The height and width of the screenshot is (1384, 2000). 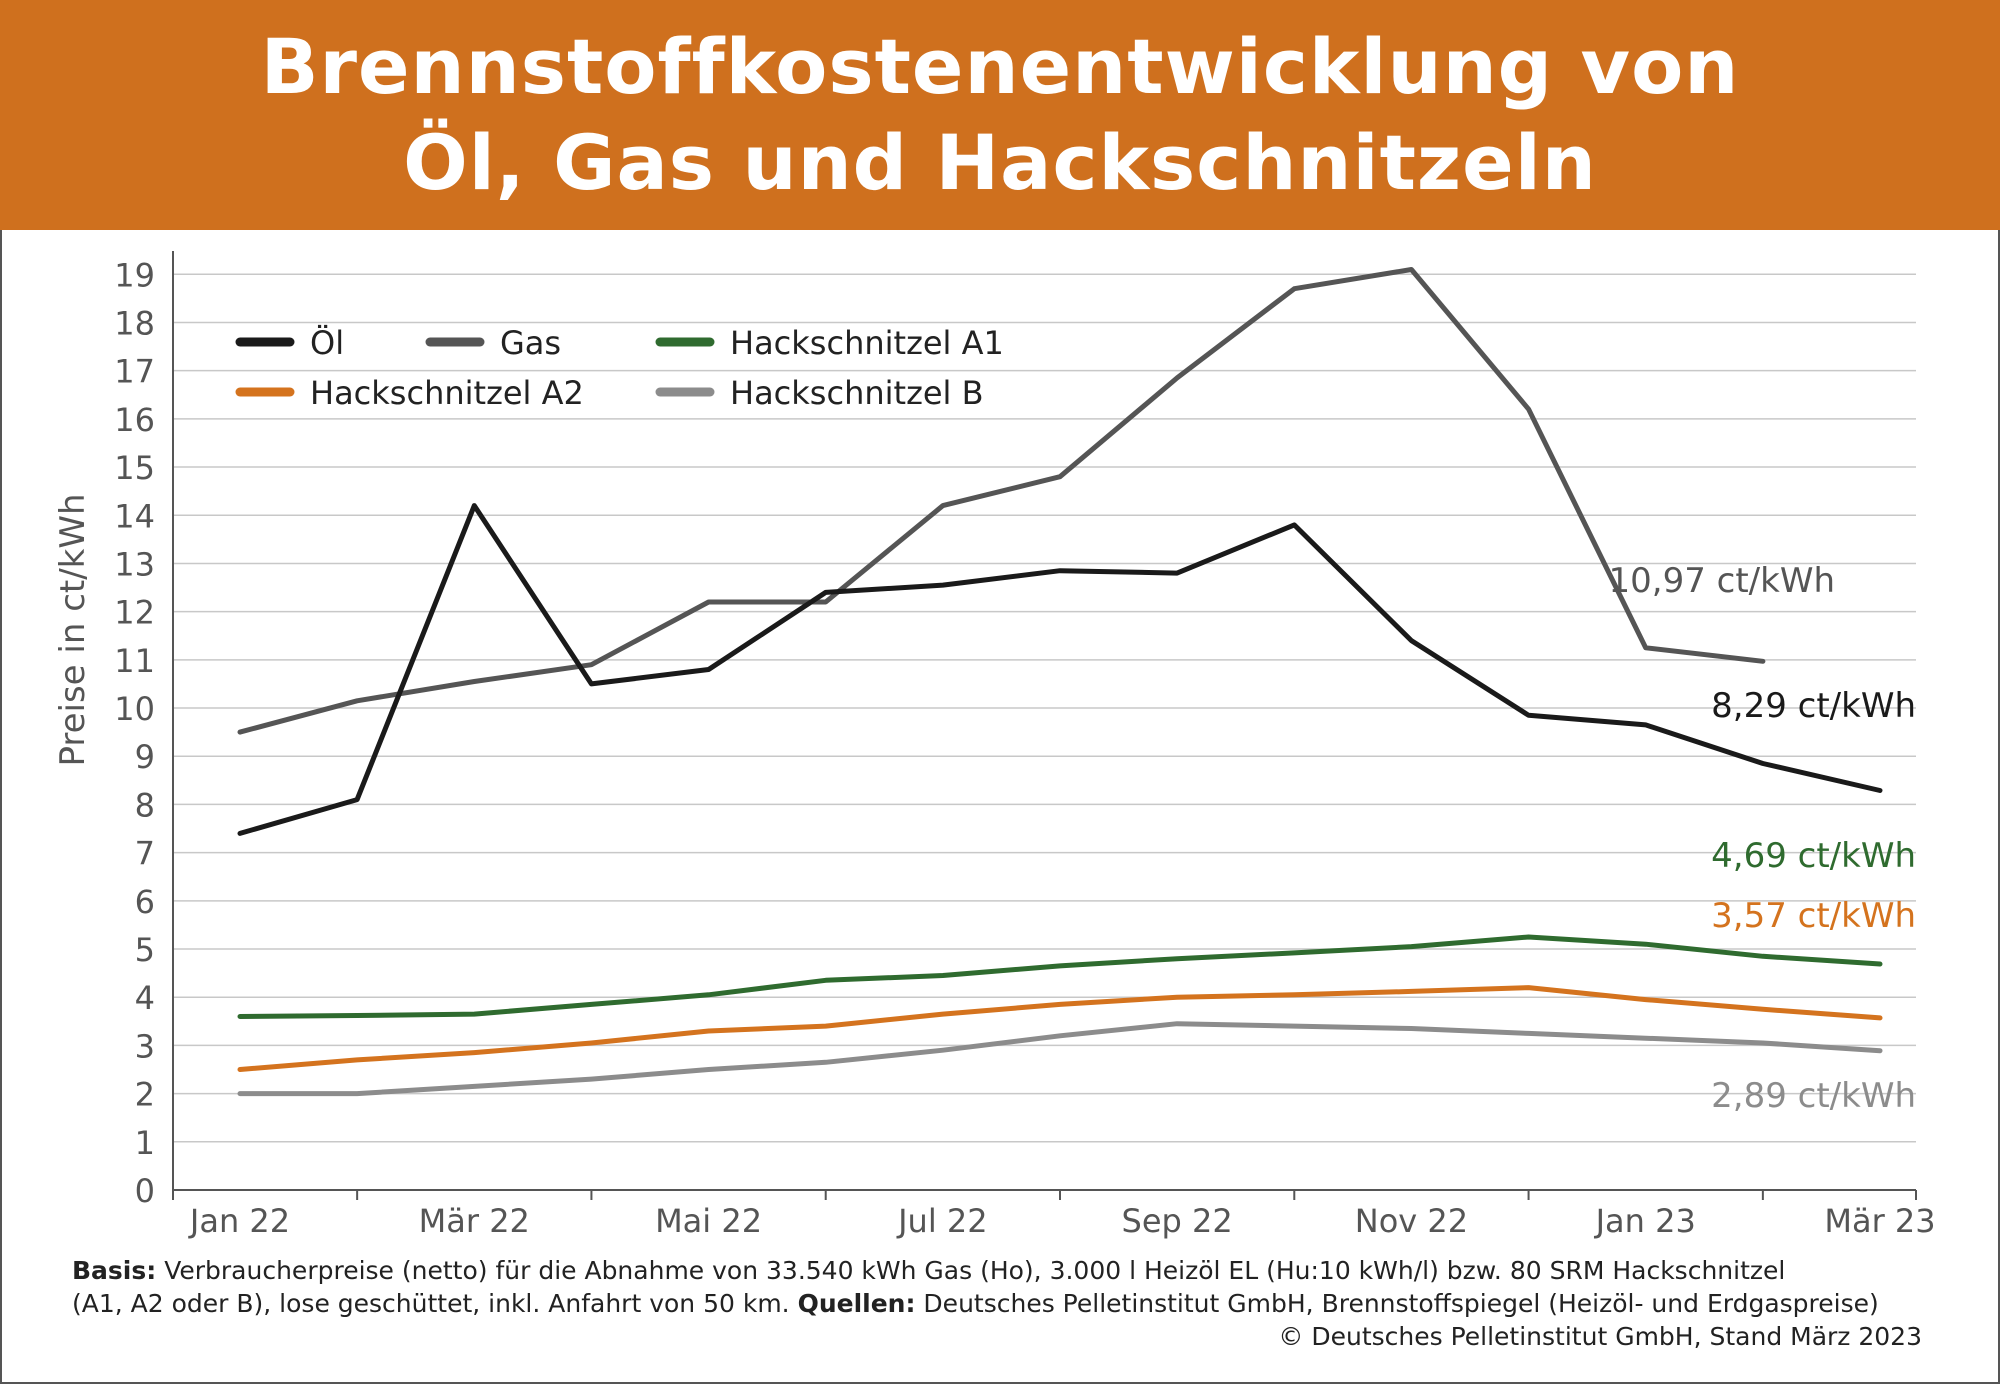 I want to click on y-tick-label-7: 7, so click(x=145, y=854).